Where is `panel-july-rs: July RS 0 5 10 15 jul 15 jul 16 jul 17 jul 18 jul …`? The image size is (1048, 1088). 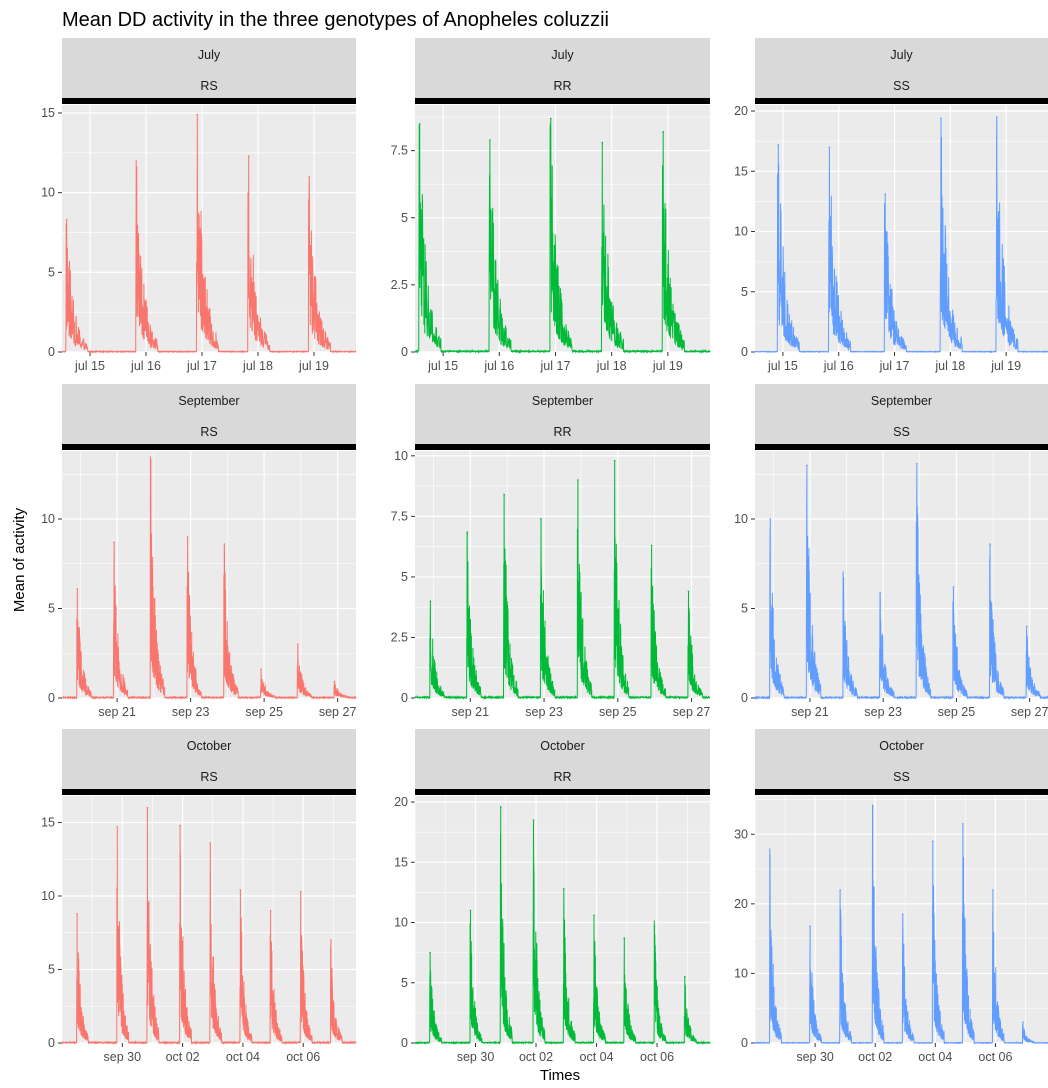
panel-july-rs: July RS 0 5 10 15 jul 15 jul 16 jul 17 jul 18 jul … is located at coordinates (199, 205).